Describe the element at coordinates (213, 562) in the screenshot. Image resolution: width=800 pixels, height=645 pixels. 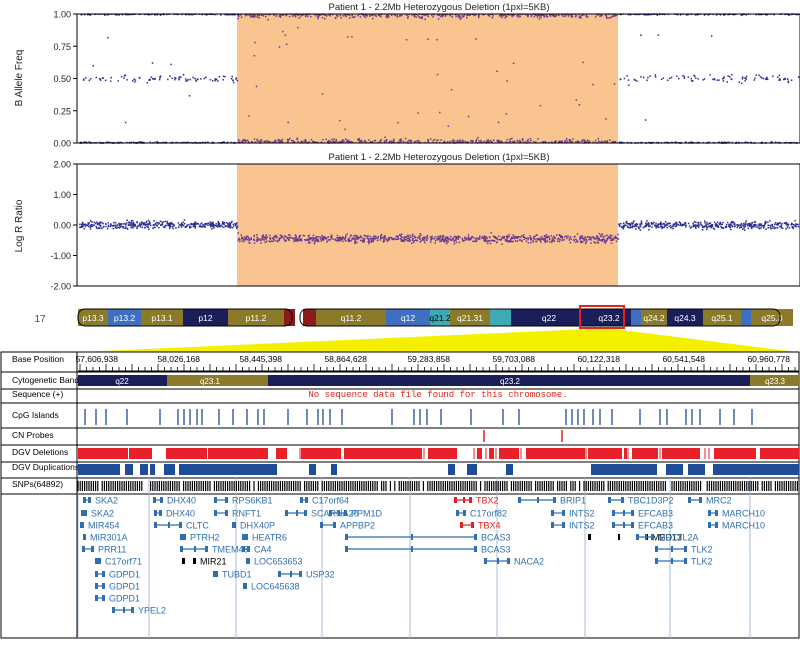
I see `gene-label: MIR21` at that location.